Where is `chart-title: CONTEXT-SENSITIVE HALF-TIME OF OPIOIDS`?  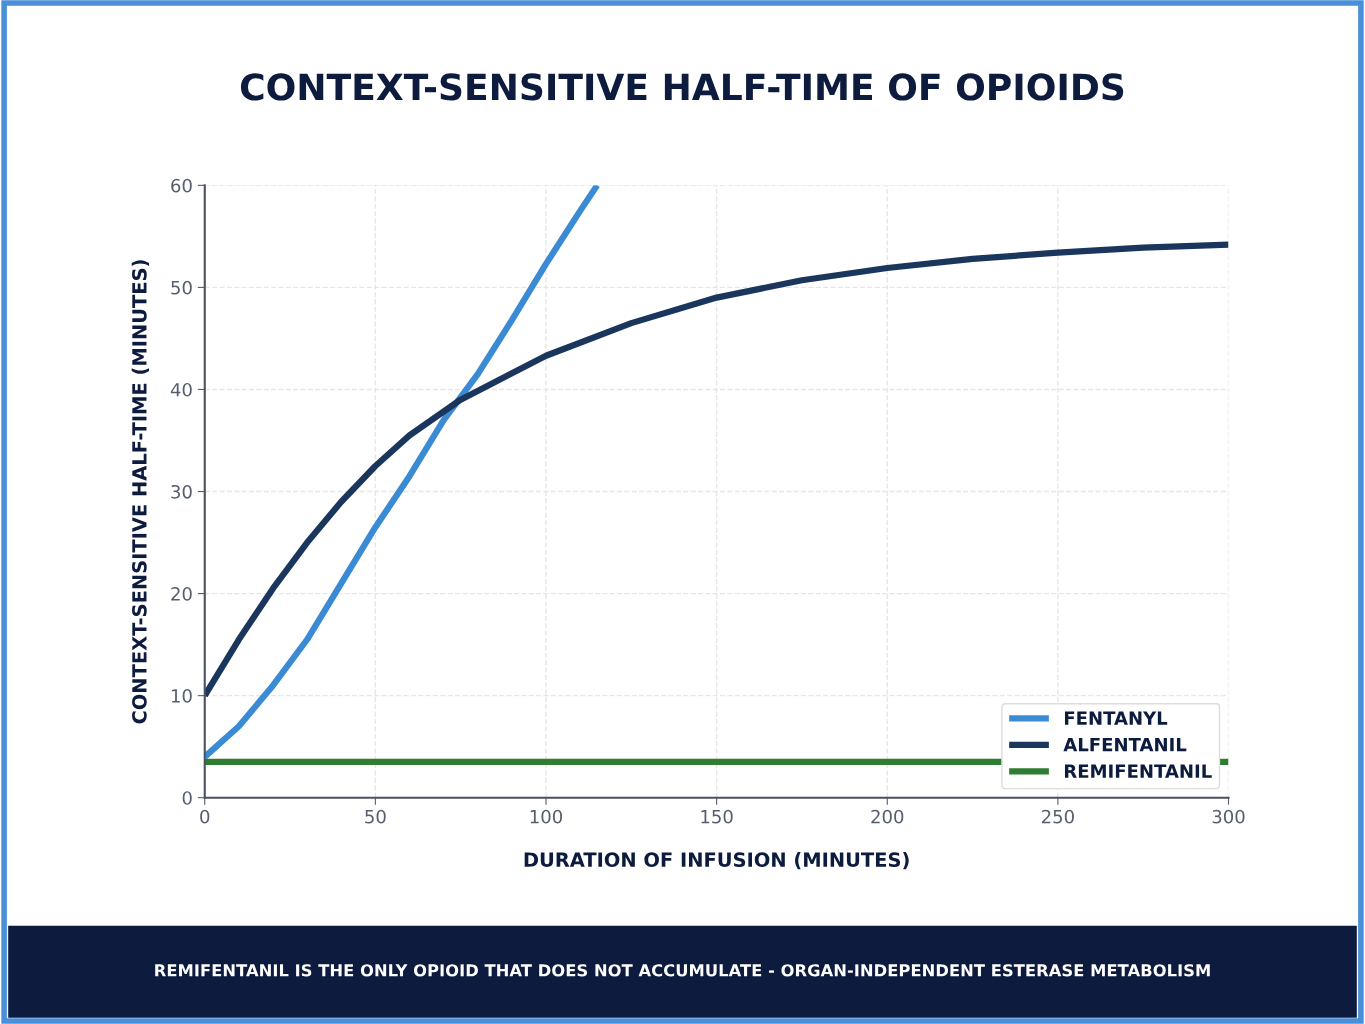
chart-title: CONTEXT-SENSITIVE HALF-TIME OF OPIOIDS is located at coordinates (682, 87).